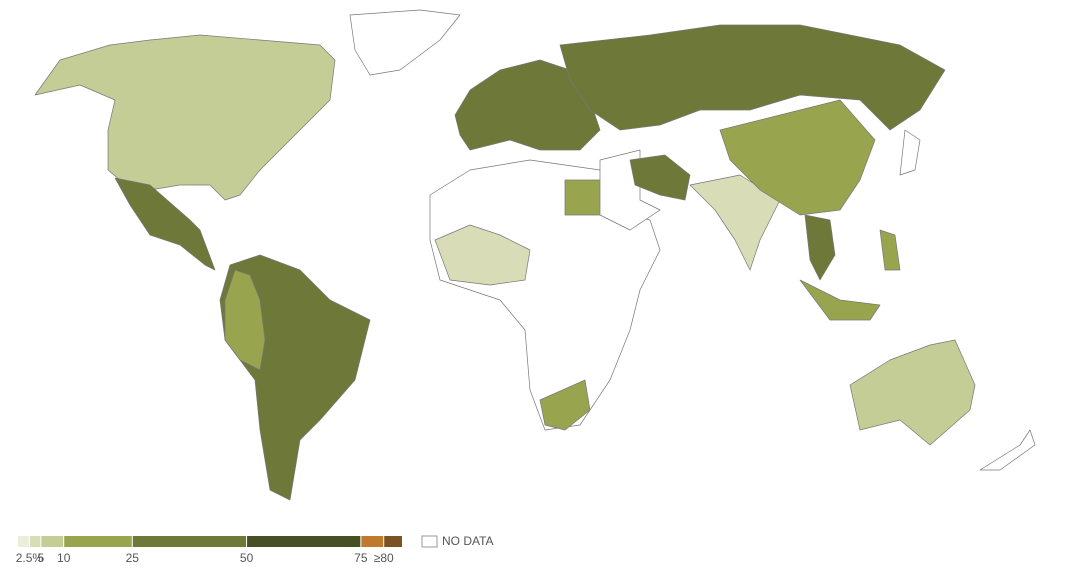 The height and width of the screenshot is (574, 1091). What do you see at coordinates (840, 300) in the screenshot?
I see `indonesia` at bounding box center [840, 300].